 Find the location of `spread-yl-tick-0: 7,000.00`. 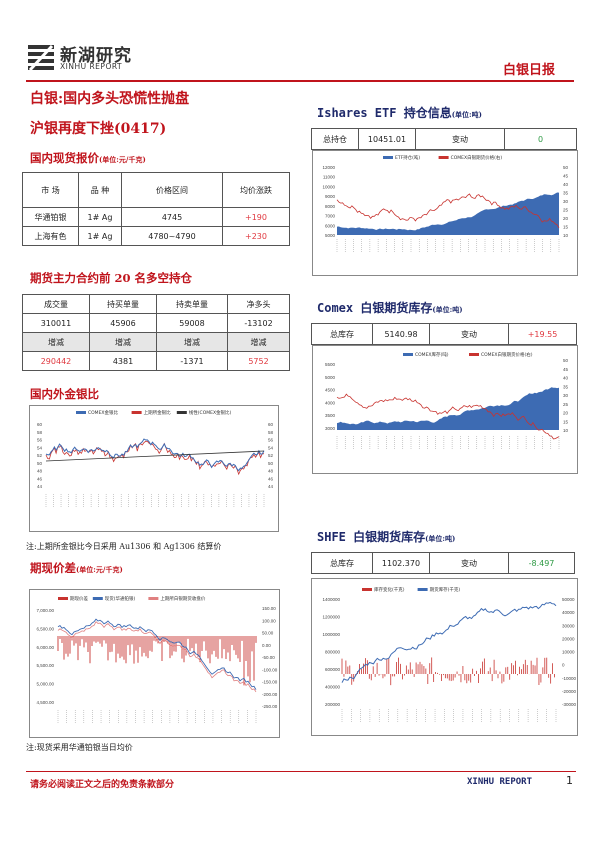

spread-yl-tick-0: 7,000.00 is located at coordinates (45, 610).